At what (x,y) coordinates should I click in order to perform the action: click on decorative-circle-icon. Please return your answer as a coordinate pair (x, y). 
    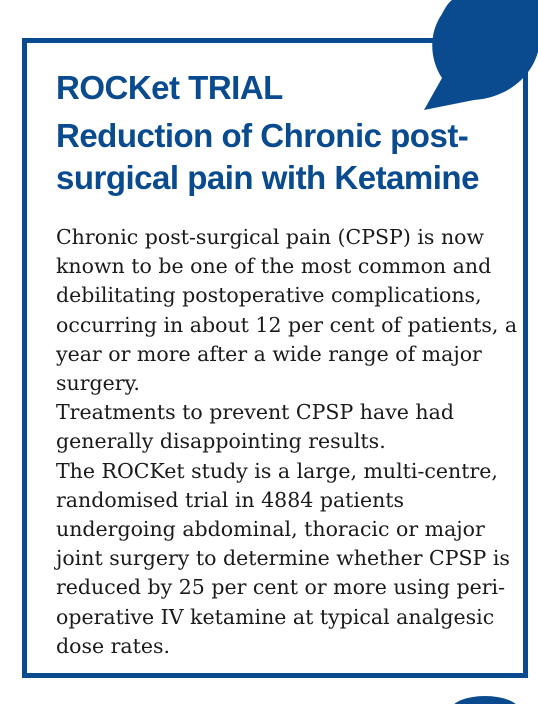
    Looking at the image, I should click on (485, 700).